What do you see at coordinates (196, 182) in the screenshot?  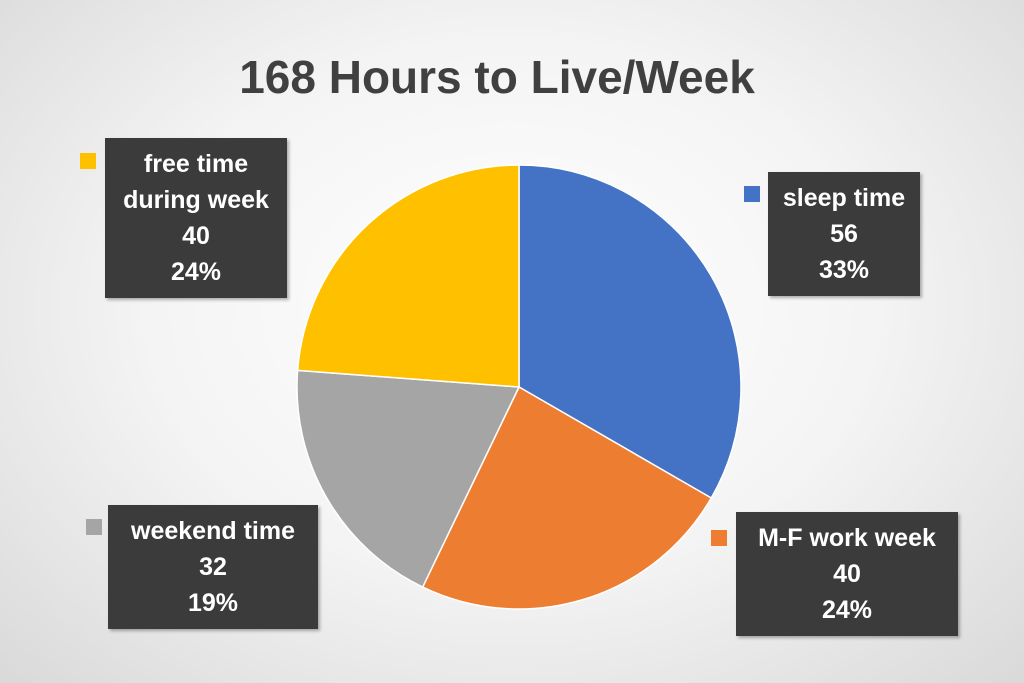 I see `category-label: free time during week` at bounding box center [196, 182].